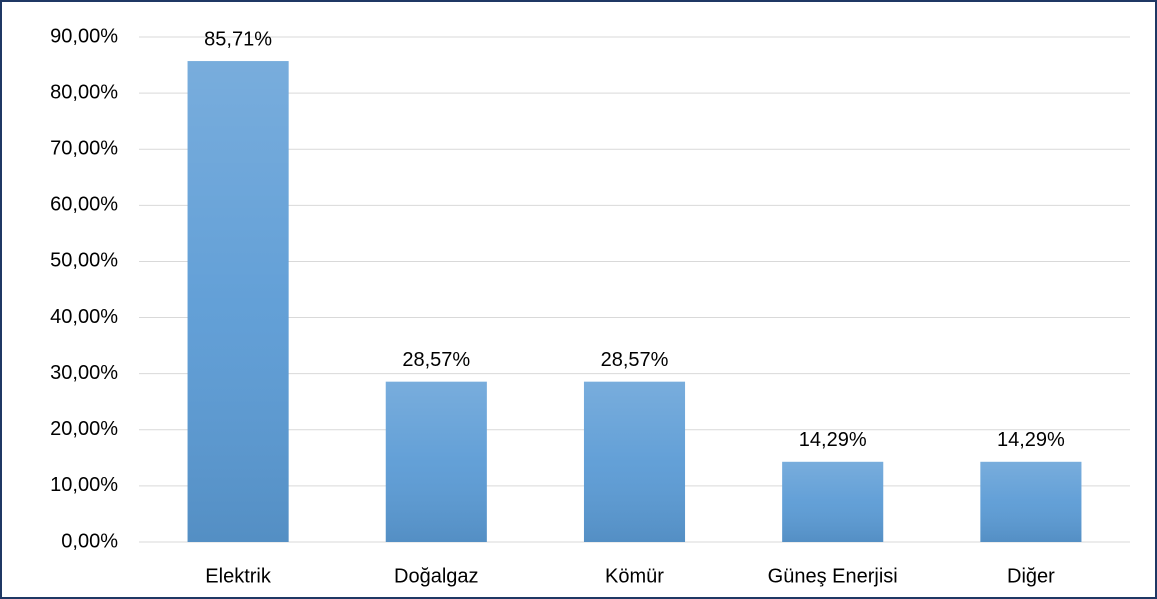 This screenshot has height=599, width=1157. Describe the element at coordinates (634, 576) in the screenshot. I see `x-tick-label: Kömür` at that location.